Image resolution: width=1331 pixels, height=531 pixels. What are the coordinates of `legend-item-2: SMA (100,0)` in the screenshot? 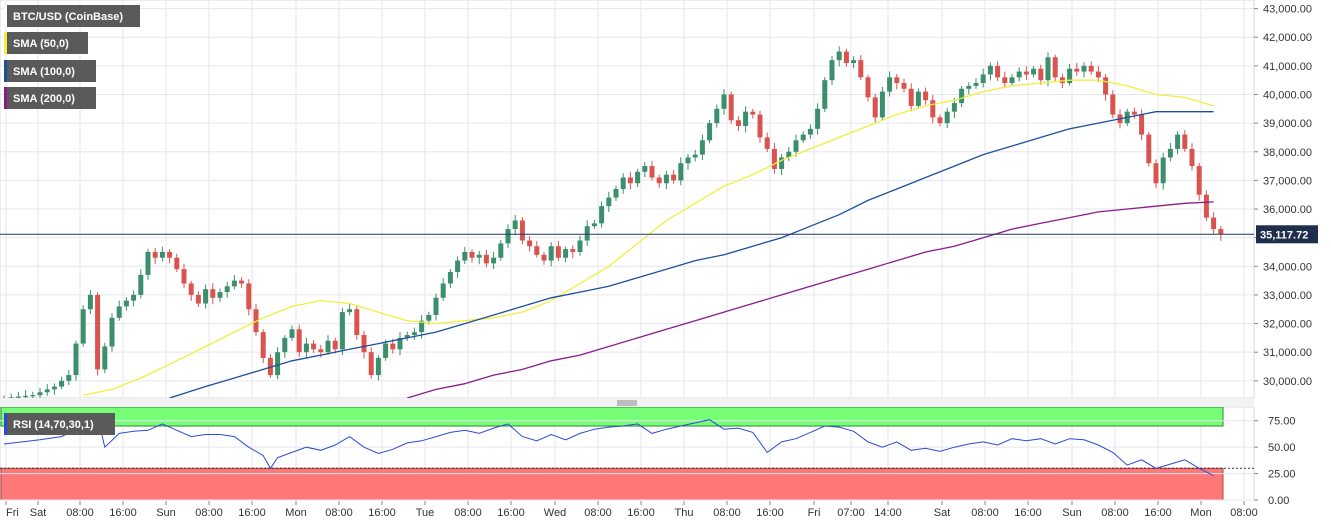 It's located at (50, 71).